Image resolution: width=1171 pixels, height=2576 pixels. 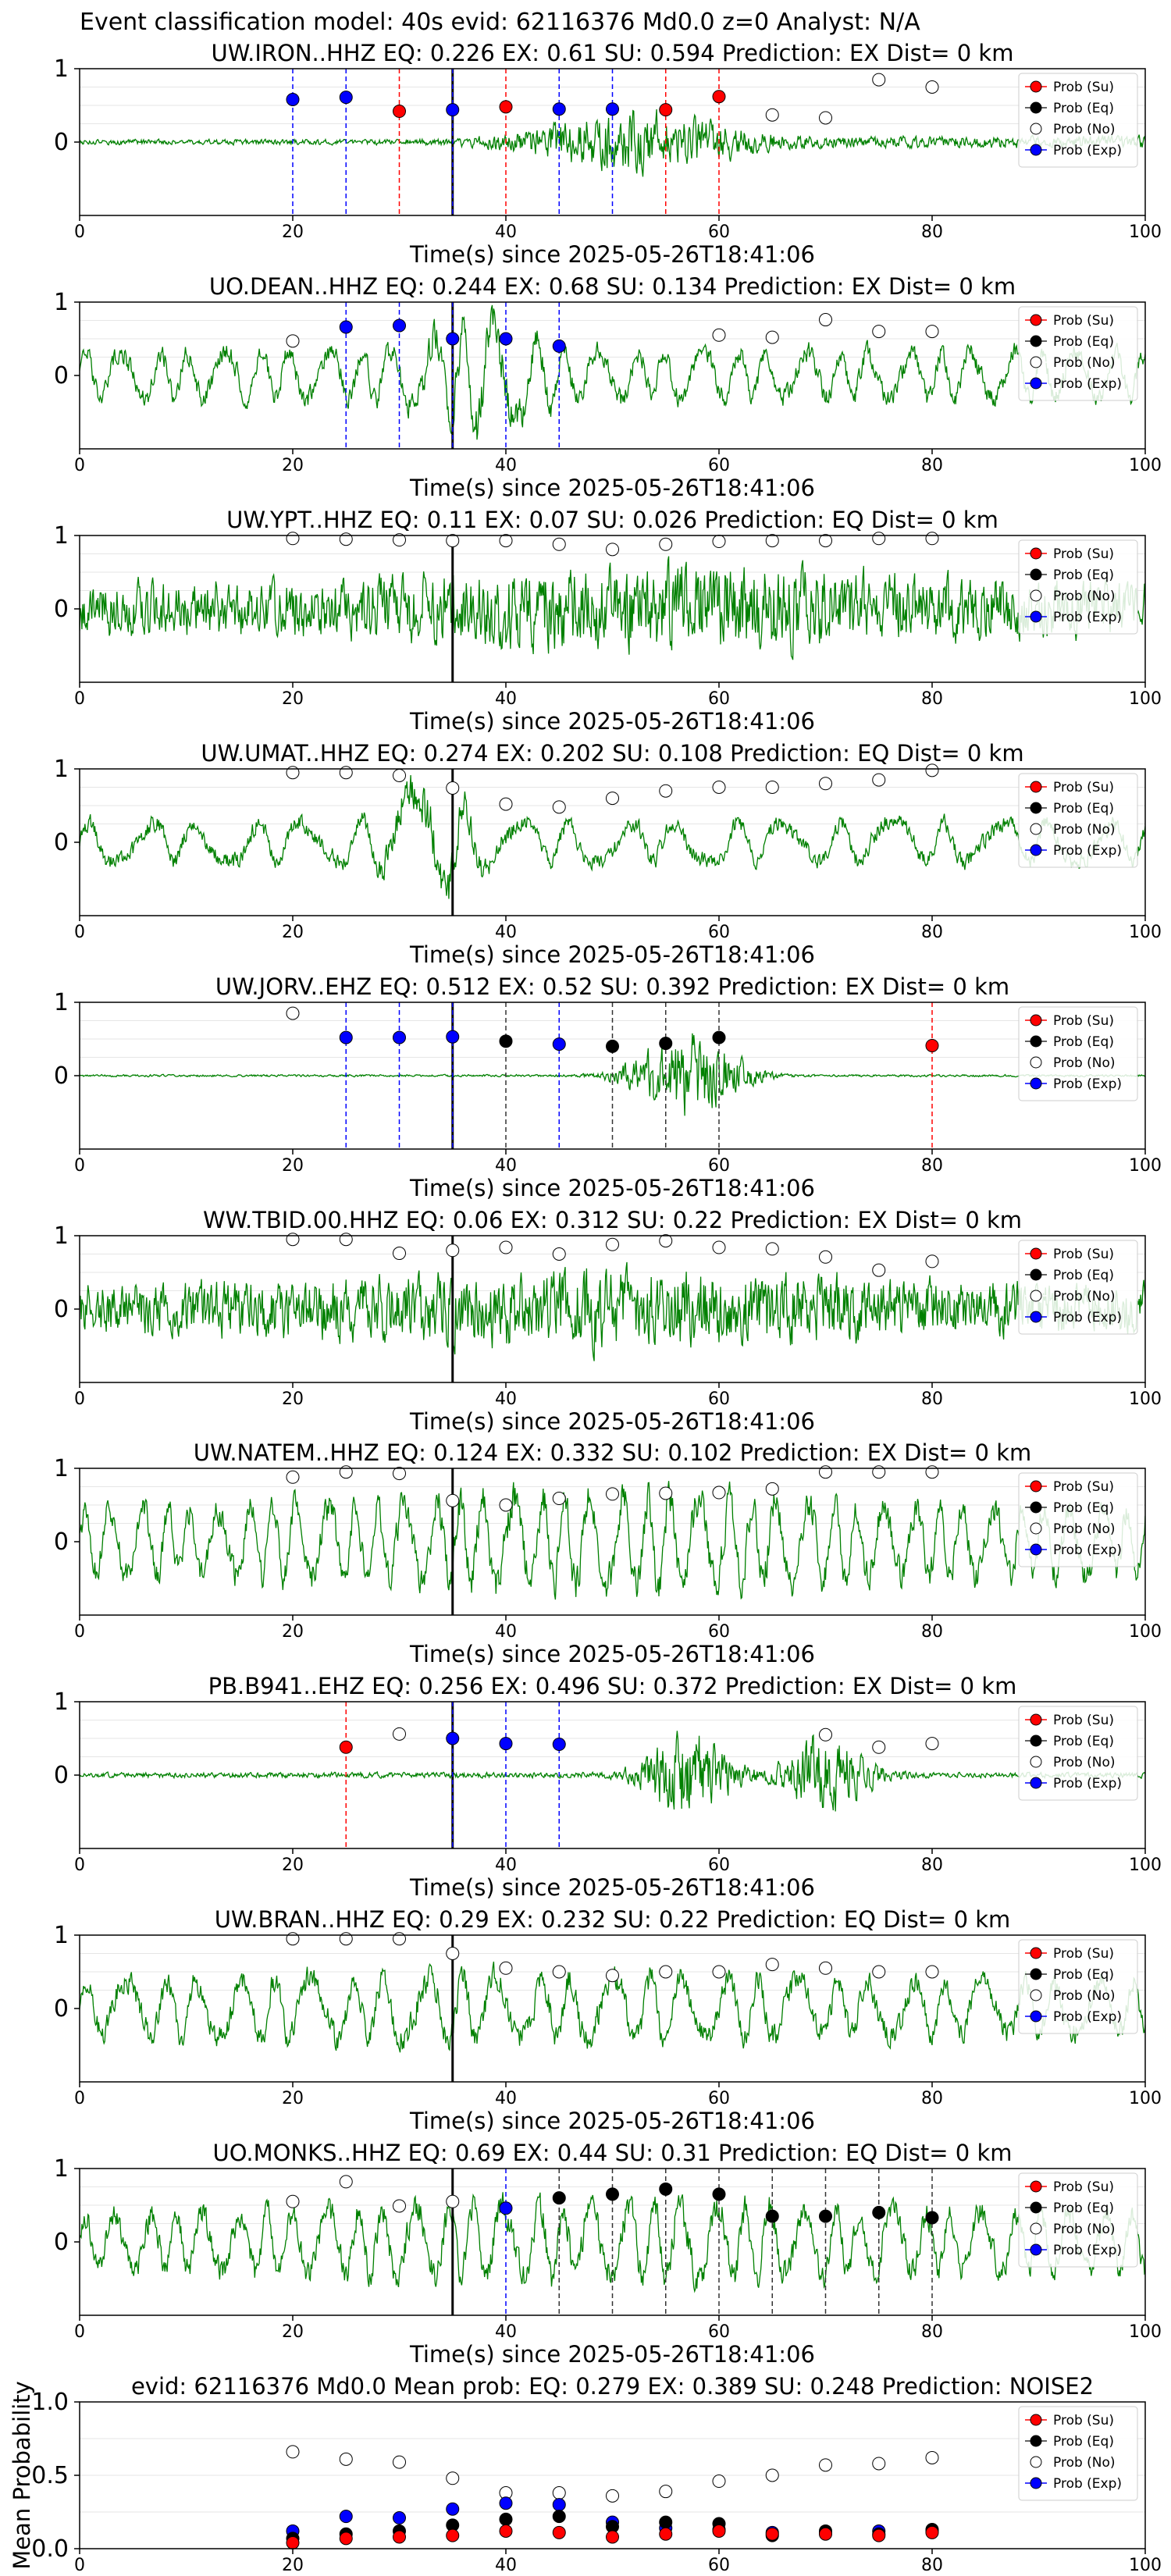 What do you see at coordinates (1036, 1020) in the screenshot?
I see `legend-marker-su` at bounding box center [1036, 1020].